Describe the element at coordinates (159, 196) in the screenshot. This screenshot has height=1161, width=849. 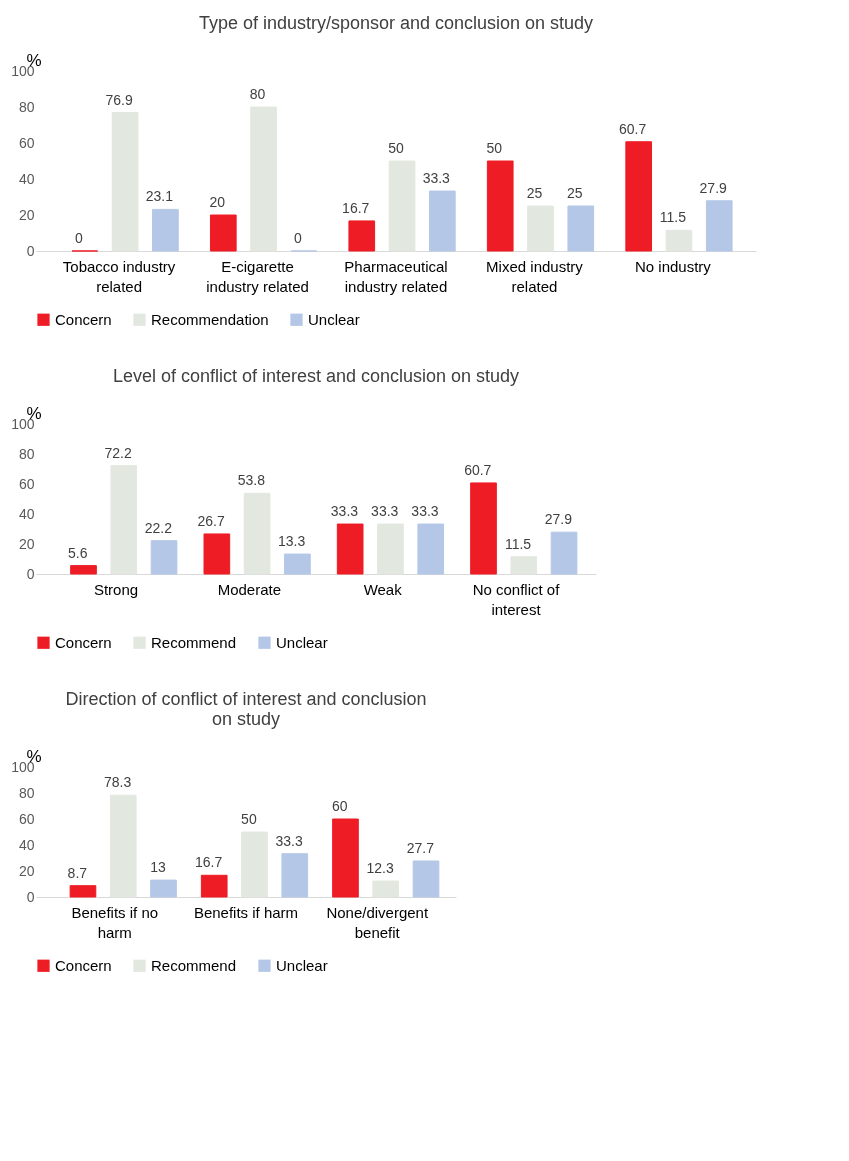
I see `data-label: 23.1` at that location.